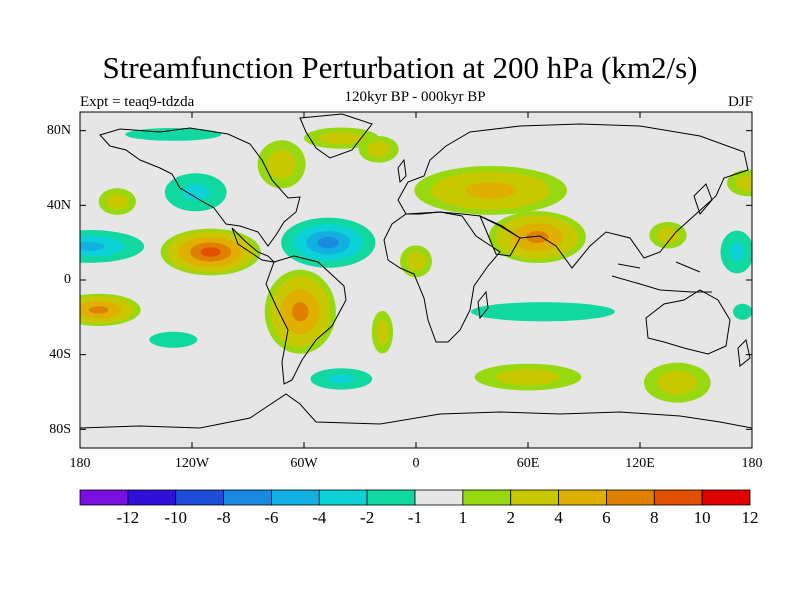 The image size is (800, 600). I want to click on colorbar-level-label: -1, so click(415, 517).